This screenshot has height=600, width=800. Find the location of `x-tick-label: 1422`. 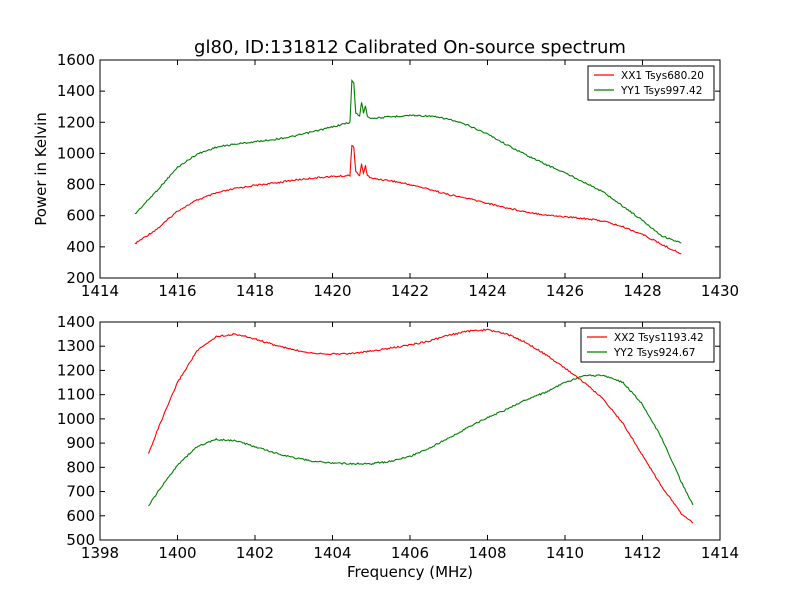

x-tick-label: 1422 is located at coordinates (410, 291).